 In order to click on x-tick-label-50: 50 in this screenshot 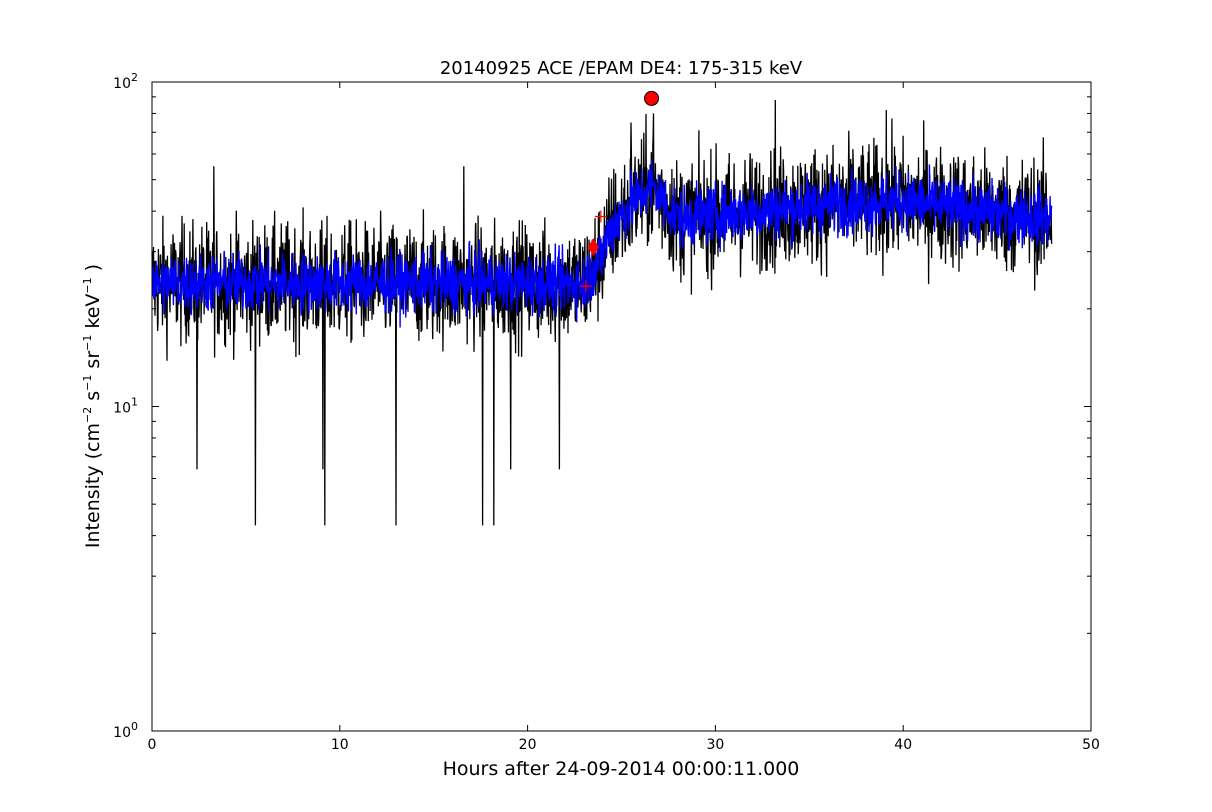, I will do `click(1091, 745)`.